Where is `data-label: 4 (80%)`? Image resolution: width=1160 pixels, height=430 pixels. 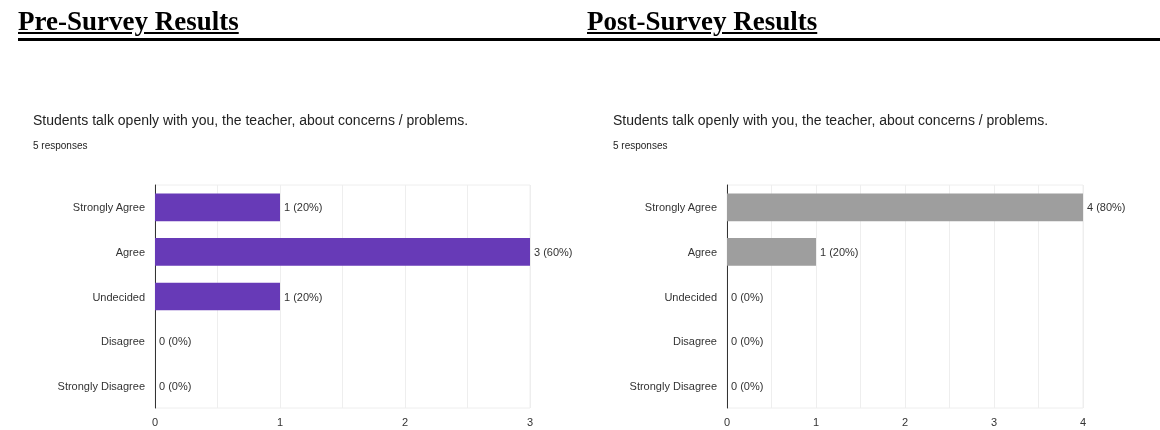
data-label: 4 (80%) is located at coordinates (1106, 207).